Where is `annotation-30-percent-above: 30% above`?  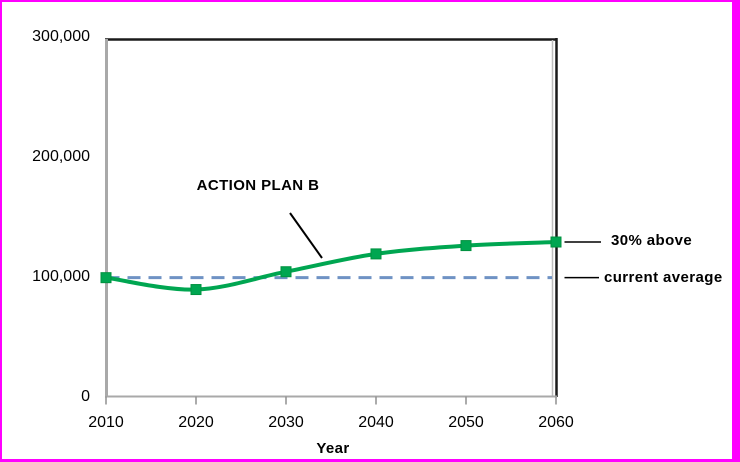 annotation-30-percent-above: 30% above is located at coordinates (652, 240).